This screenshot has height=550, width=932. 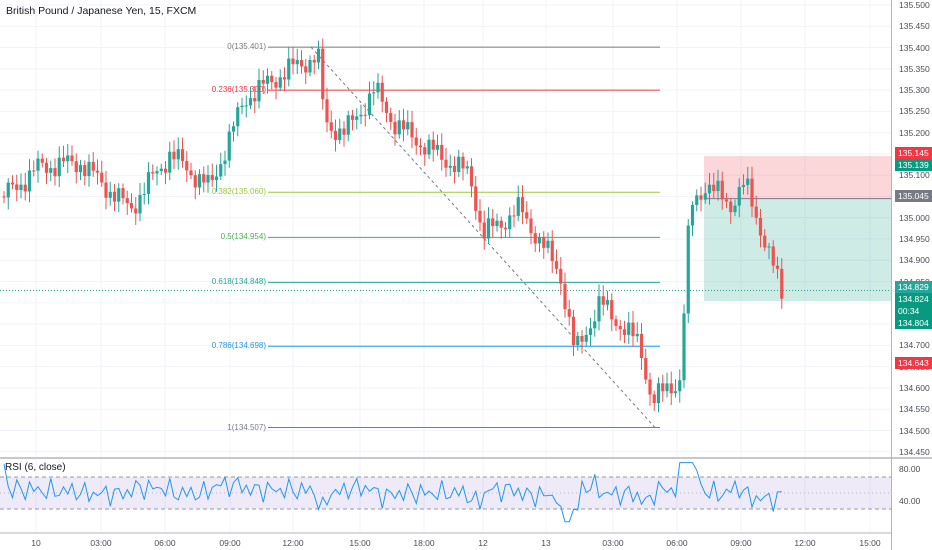 What do you see at coordinates (238, 346) in the screenshot?
I see `fib-level-label: 0.786(134.698)` at bounding box center [238, 346].